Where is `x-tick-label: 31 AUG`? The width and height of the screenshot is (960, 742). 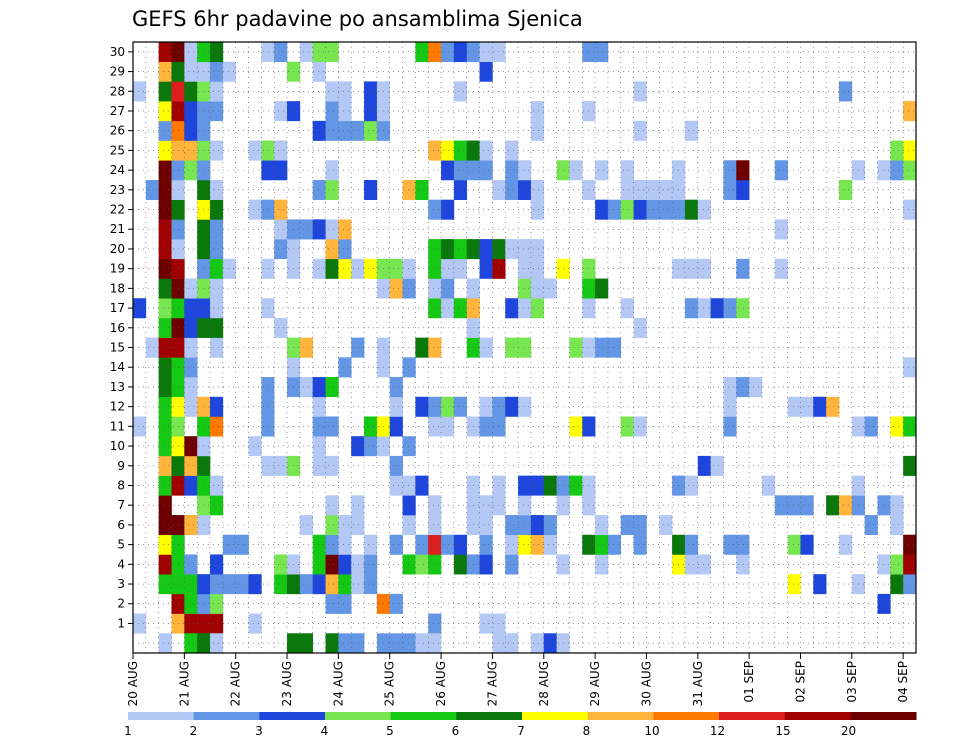
x-tick-label: 31 AUG is located at coordinates (698, 683).